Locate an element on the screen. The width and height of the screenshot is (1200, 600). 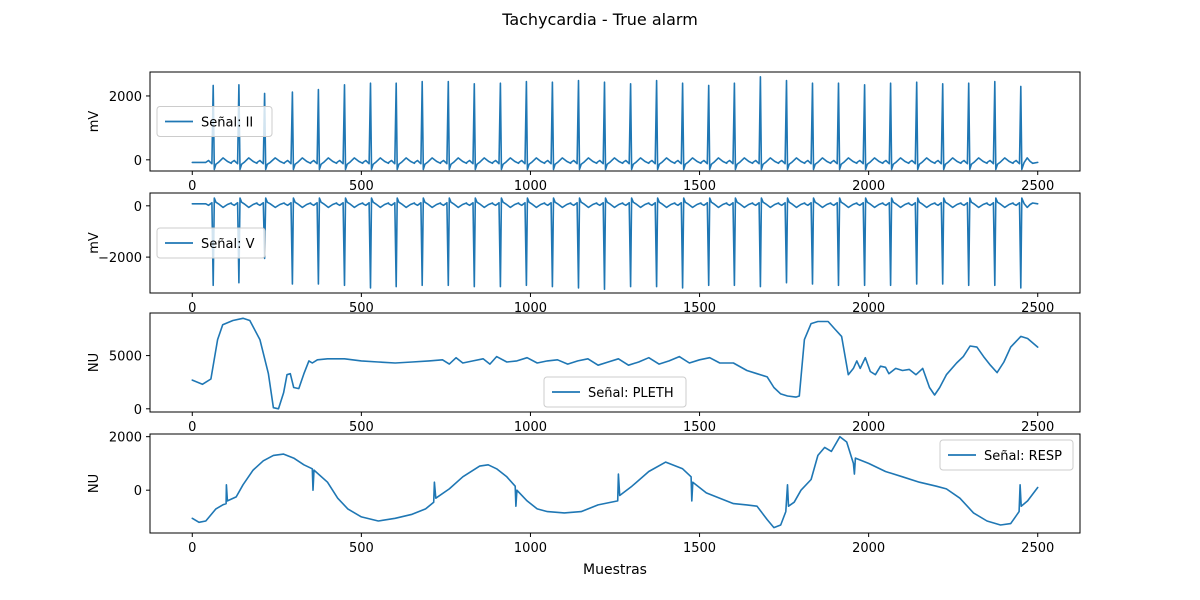
x-axis-label: Muestras is located at coordinates (615, 570).